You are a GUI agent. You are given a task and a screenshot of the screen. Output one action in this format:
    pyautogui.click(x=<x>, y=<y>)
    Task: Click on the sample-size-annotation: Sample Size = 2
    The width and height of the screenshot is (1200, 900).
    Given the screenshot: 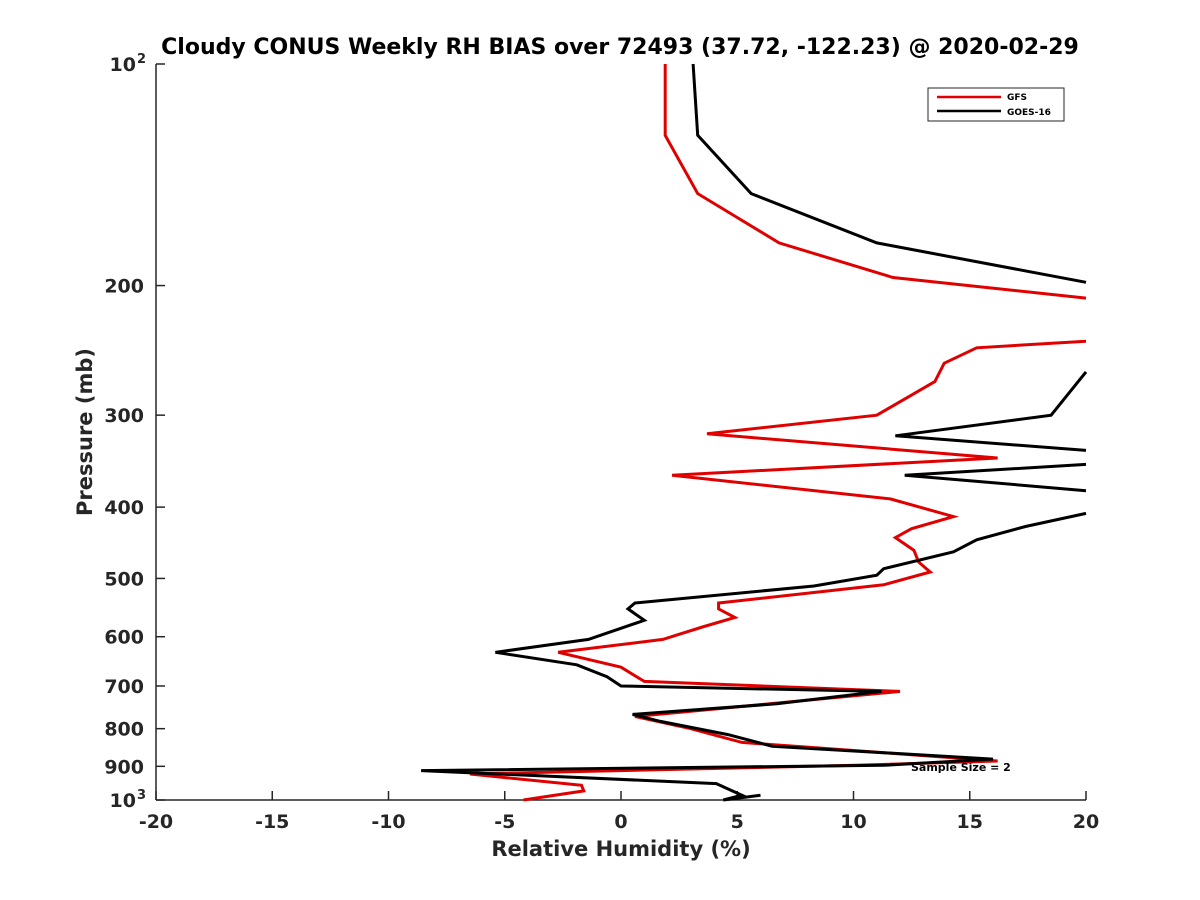 What is the action you would take?
    pyautogui.click(x=961, y=767)
    